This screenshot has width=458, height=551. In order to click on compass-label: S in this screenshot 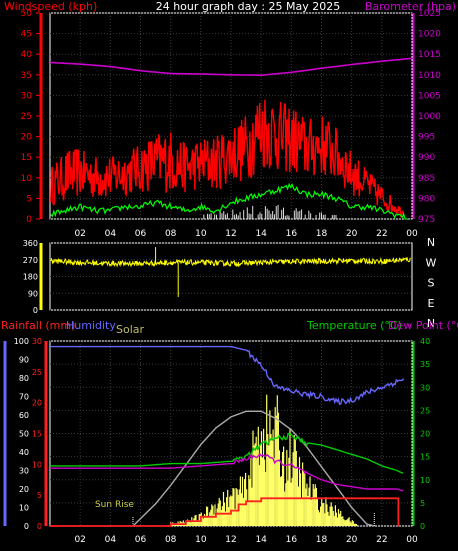, I will do `click(431, 283)`.